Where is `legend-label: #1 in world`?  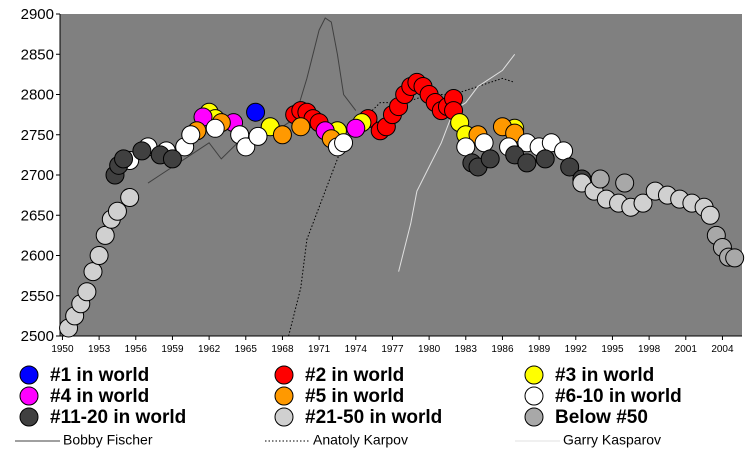
legend-label: #1 in world is located at coordinates (99, 375).